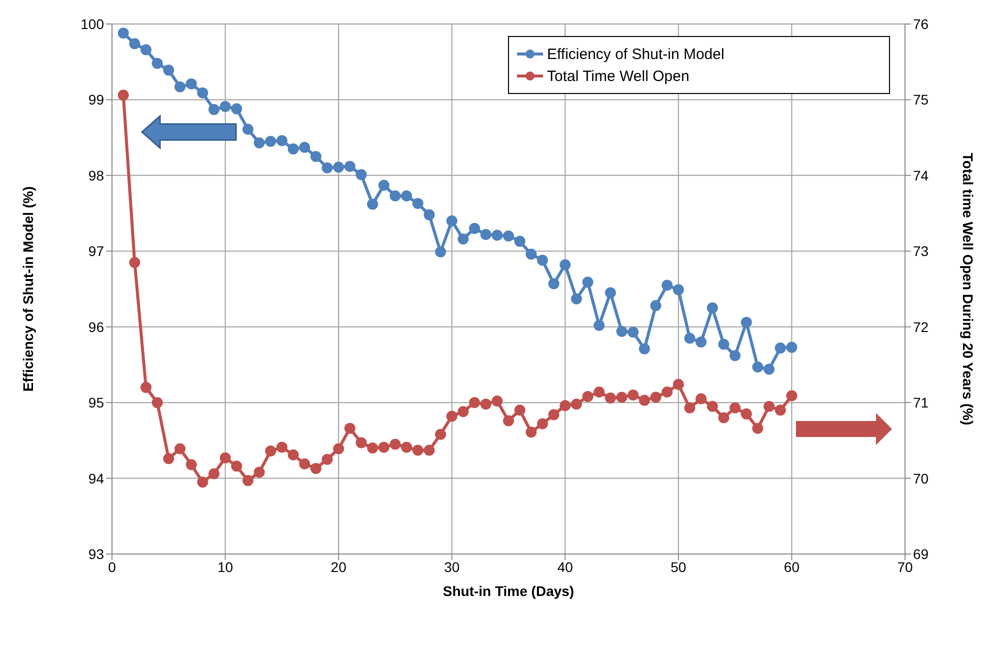 Image resolution: width=992 pixels, height=650 pixels. Describe the element at coordinates (792, 566) in the screenshot. I see `x-tick-label: 60` at that location.